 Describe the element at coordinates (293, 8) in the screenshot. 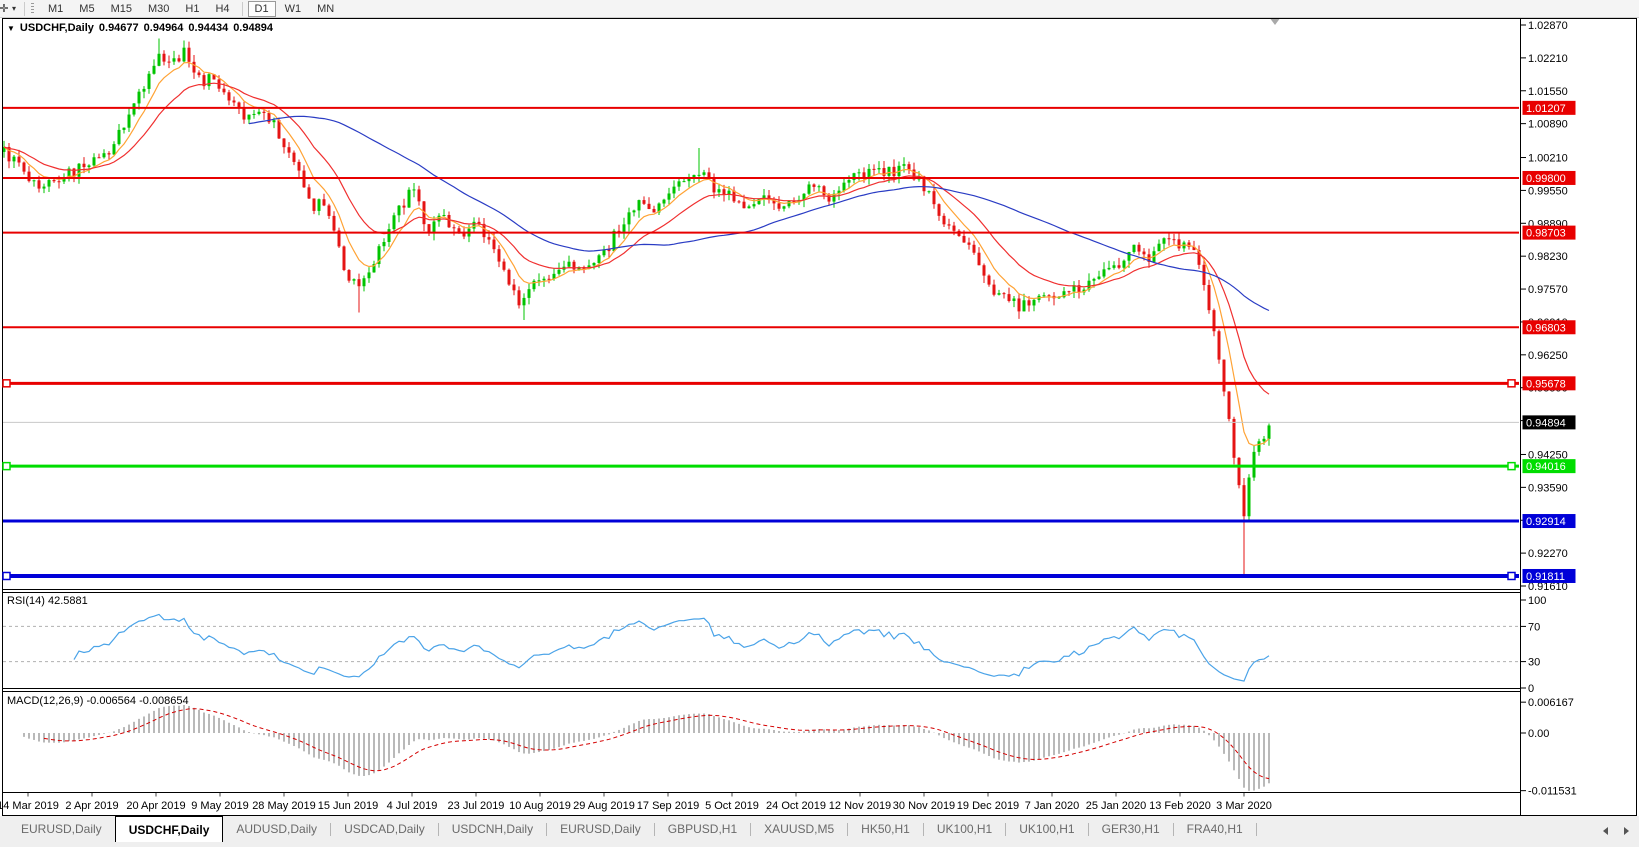

I see `timeframe-button-W1: W1` at that location.